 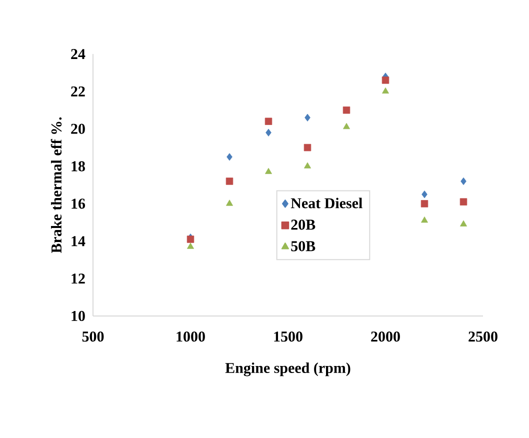 What do you see at coordinates (288, 337) in the screenshot?
I see `x-tick-label: 1500` at bounding box center [288, 337].